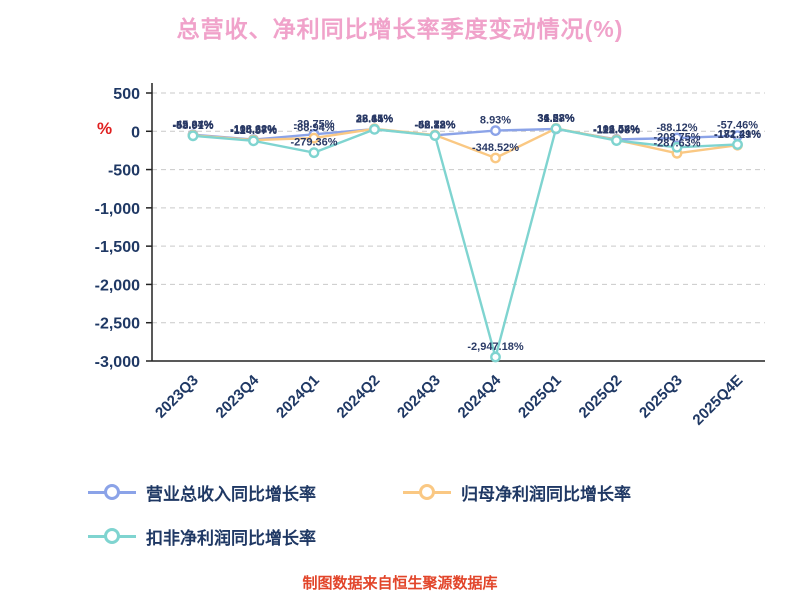  Describe the element at coordinates (117, 324) in the screenshot. I see `y-tick-label: -2,500` at that location.